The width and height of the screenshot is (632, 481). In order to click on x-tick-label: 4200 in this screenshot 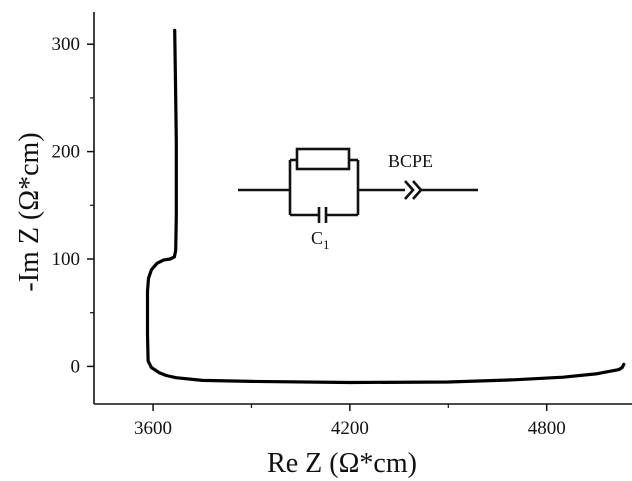, I will do `click(350, 428)`.